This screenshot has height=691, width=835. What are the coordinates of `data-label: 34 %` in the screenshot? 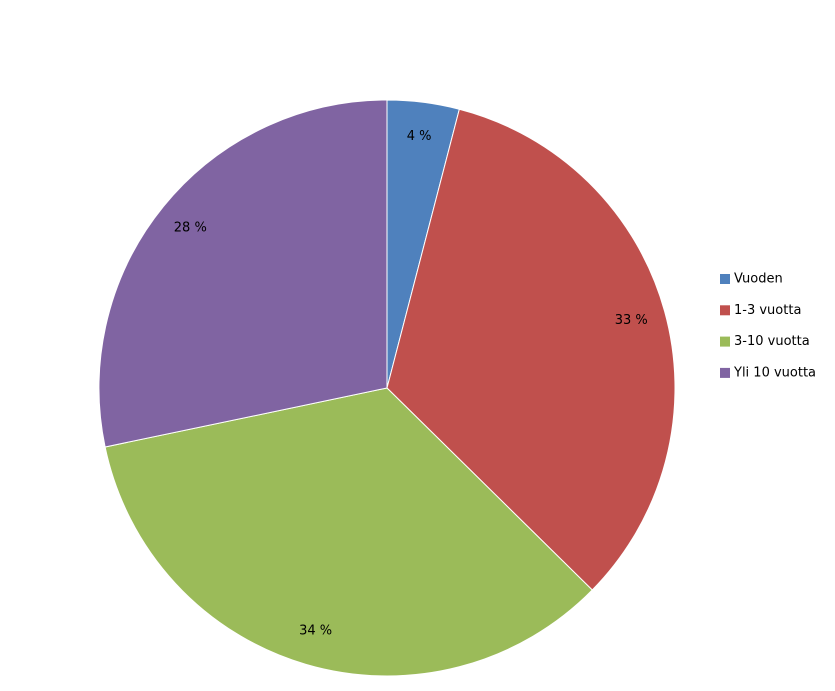 It's located at (315, 631).